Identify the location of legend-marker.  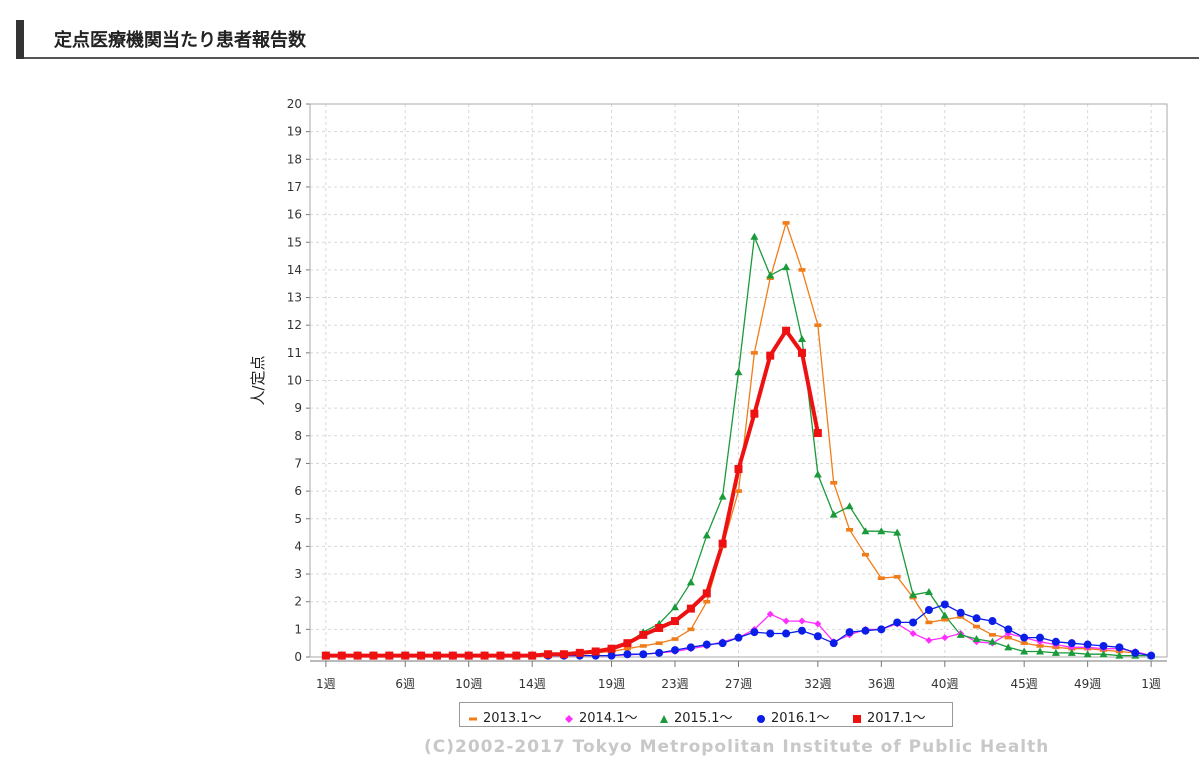
(857, 718).